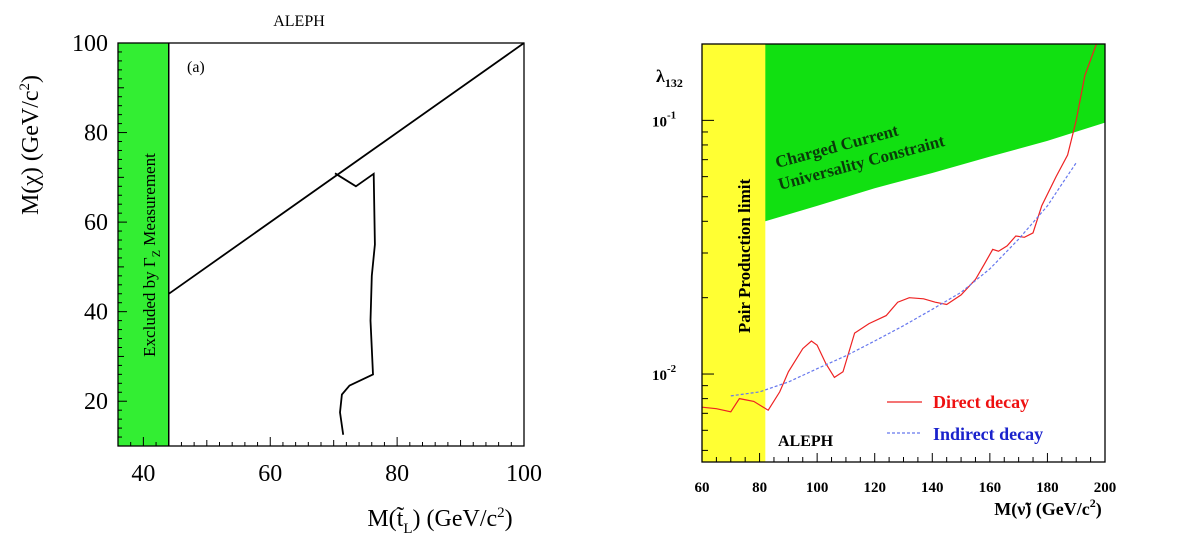 This screenshot has width=1179, height=542. I want to click on exclusion-contour-line, so click(355, 303).